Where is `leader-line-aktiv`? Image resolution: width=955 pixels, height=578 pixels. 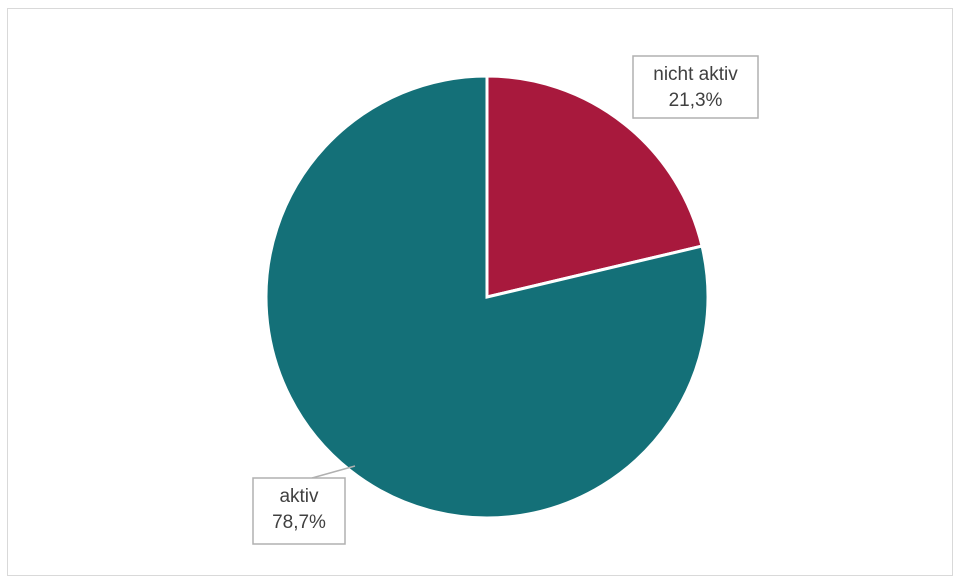
leader-line-aktiv is located at coordinates (333, 472).